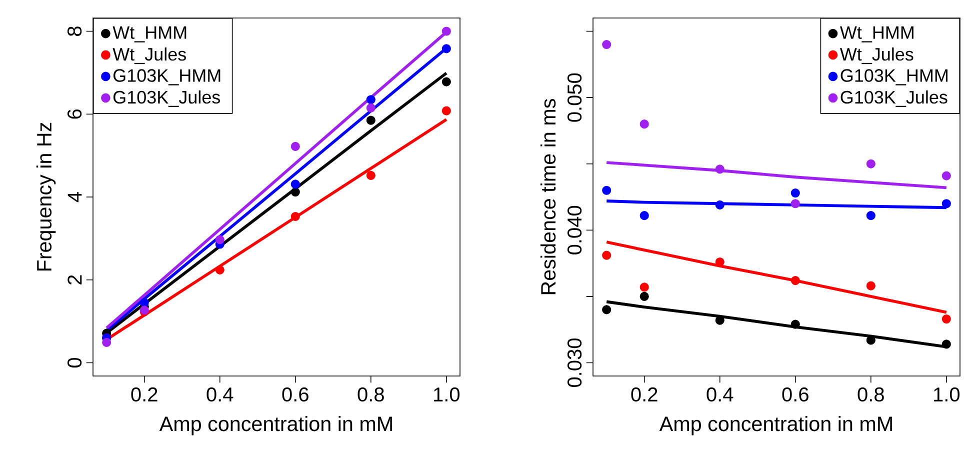 The image size is (966, 458). I want to click on line-series, so click(776, 175).